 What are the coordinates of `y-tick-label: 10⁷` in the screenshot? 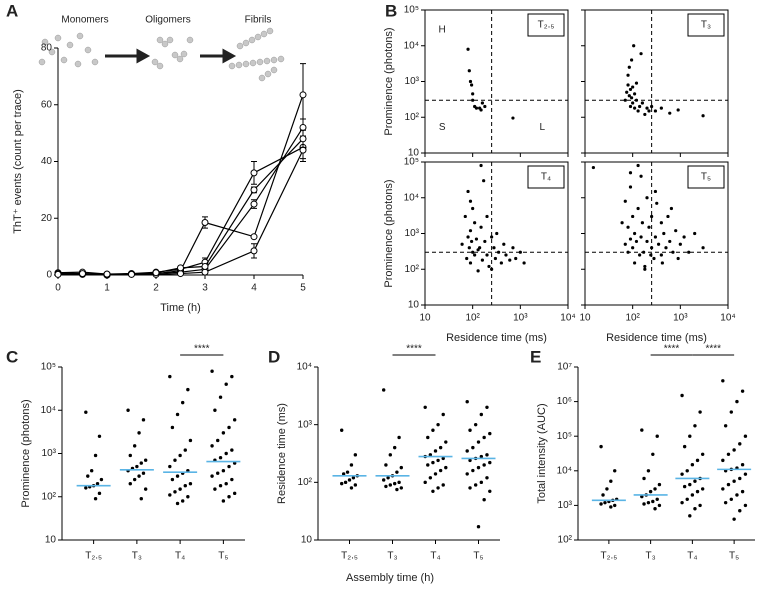 It's located at (564, 367).